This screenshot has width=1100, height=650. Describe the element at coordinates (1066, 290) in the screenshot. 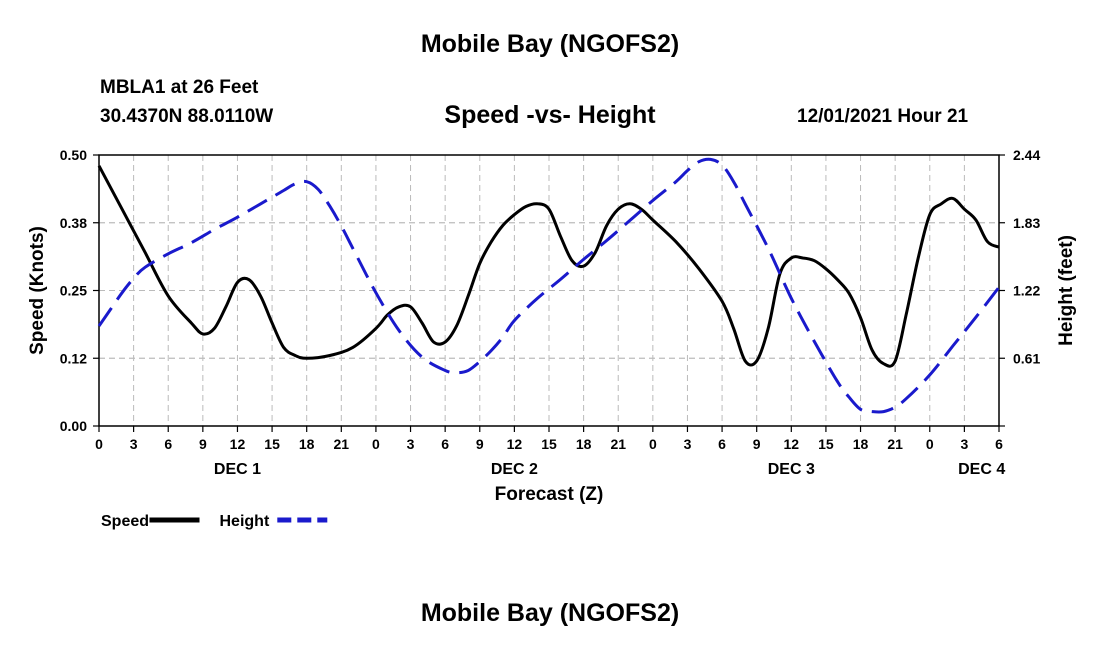

I see `y-right-axis-title: Height (feet)` at that location.